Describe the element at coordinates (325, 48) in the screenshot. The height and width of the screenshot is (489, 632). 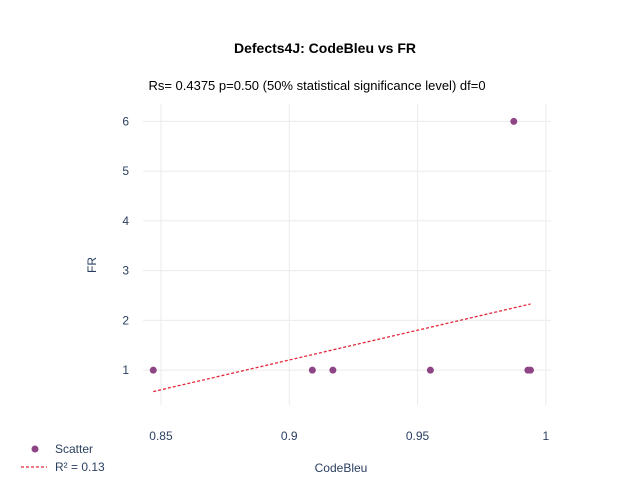
I see `chart-title: Defects4J: CodeBleu vs FR` at that location.